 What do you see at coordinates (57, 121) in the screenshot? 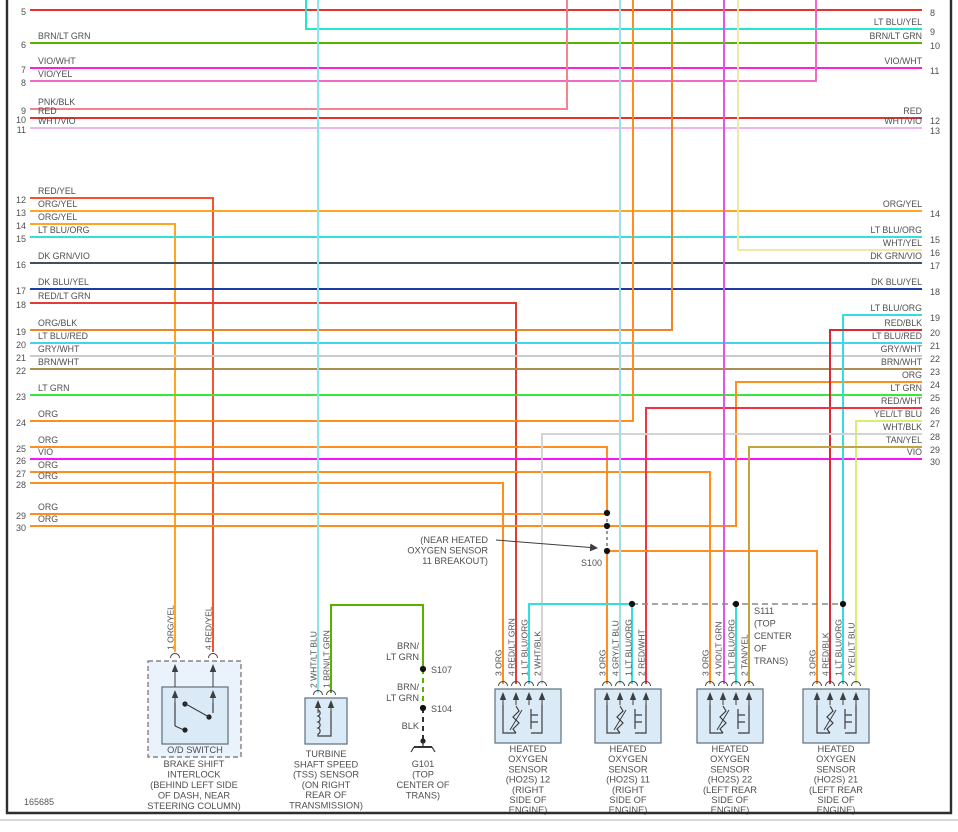
I see `wire-color-label-left: WHT/VIO` at bounding box center [57, 121].